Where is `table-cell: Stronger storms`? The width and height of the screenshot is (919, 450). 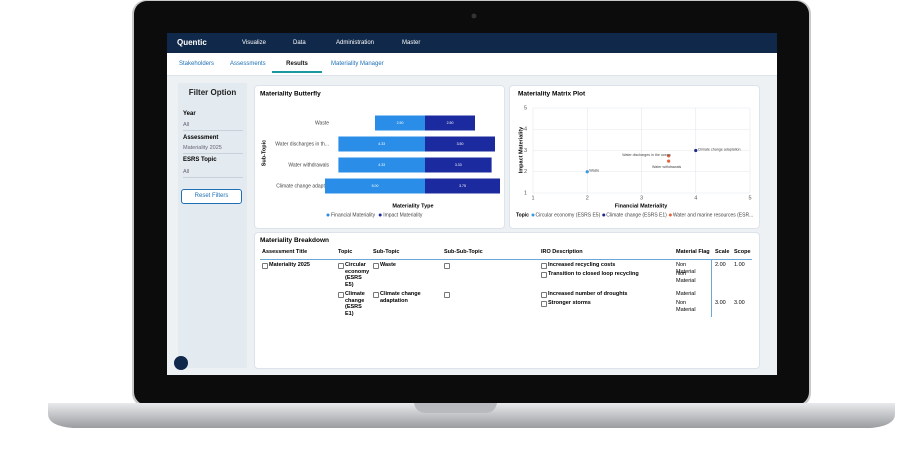
table-cell: Stronger storms is located at coordinates (569, 303).